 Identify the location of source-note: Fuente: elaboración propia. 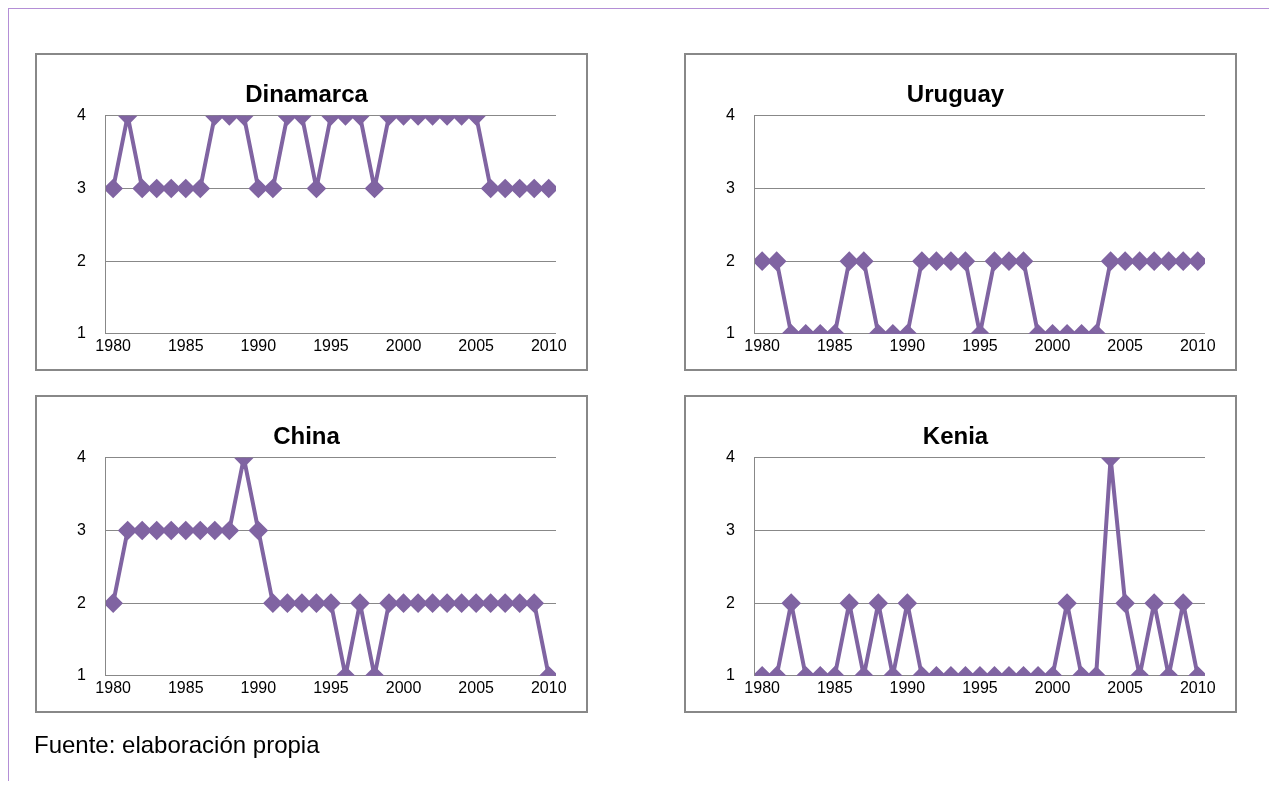
(177, 745).